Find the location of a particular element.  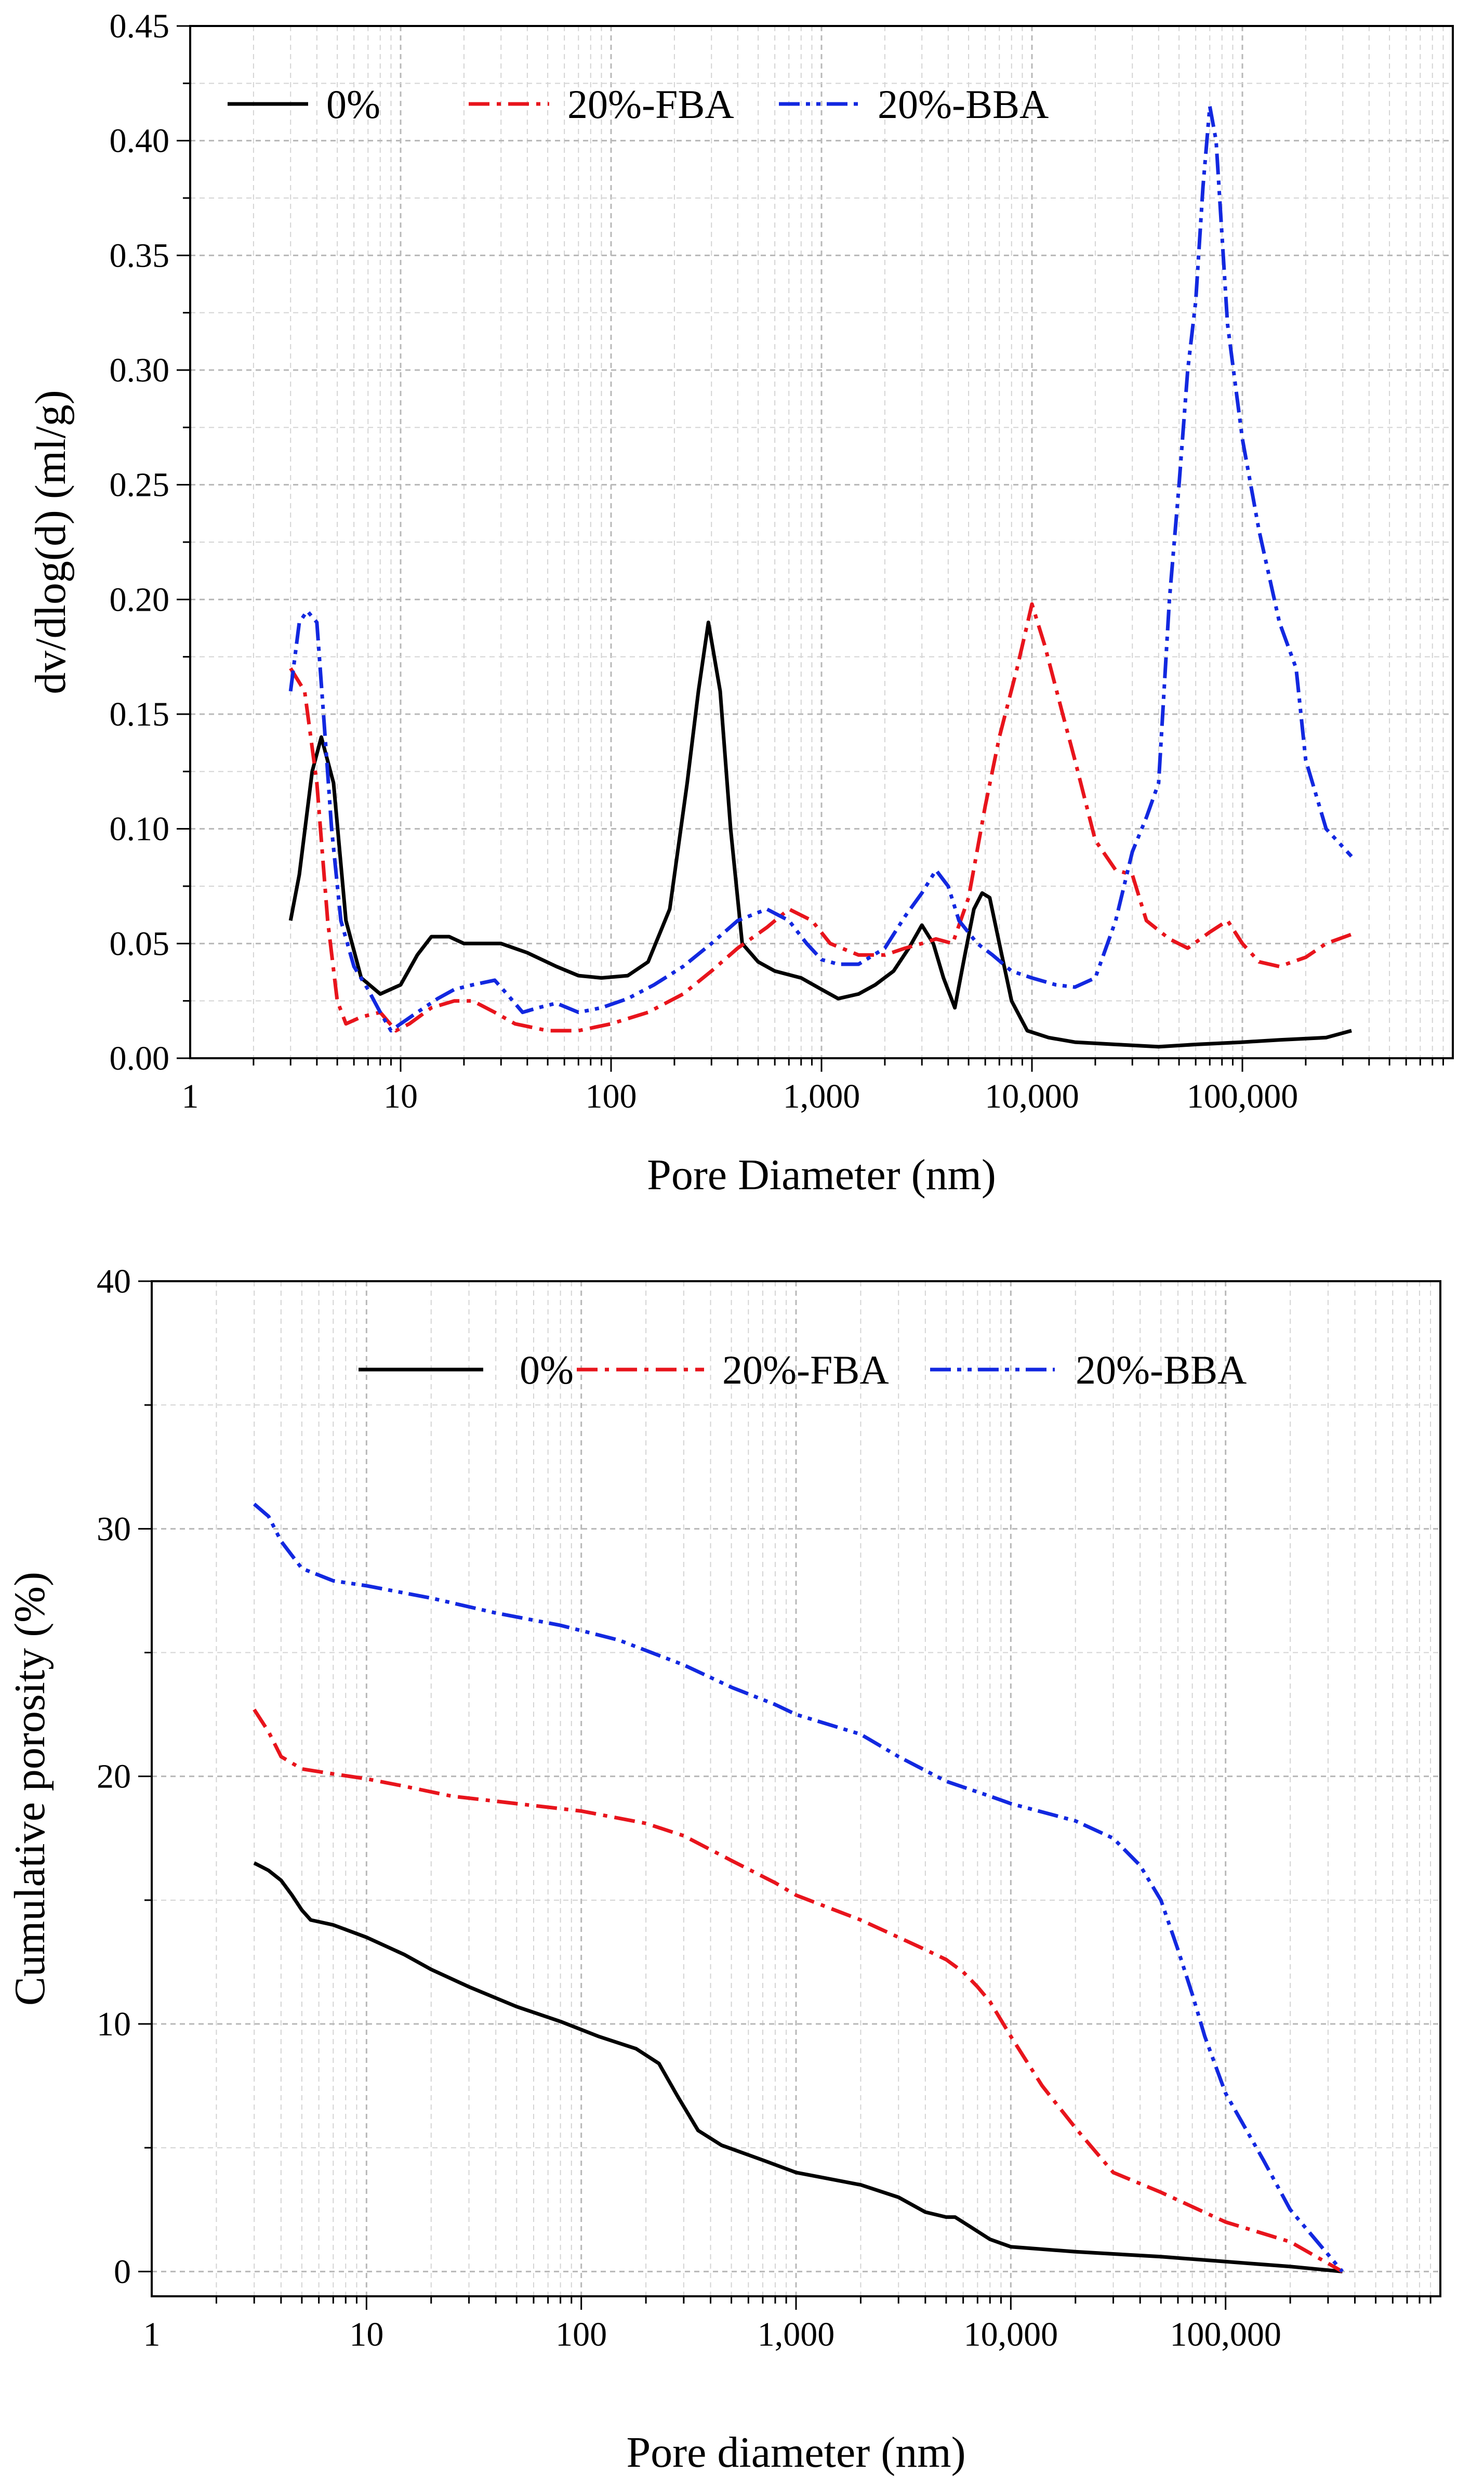

y-tick-label: 0.10 is located at coordinates (140, 829).